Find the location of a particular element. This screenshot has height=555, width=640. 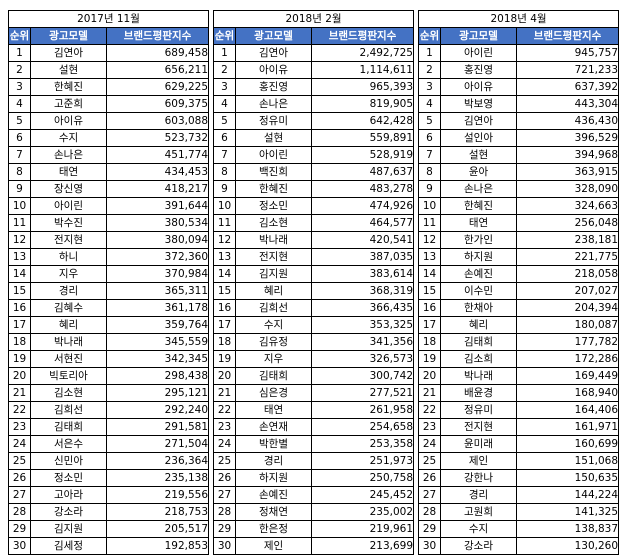

table-row: 13 전지현 387,035 is located at coordinates (313, 257).